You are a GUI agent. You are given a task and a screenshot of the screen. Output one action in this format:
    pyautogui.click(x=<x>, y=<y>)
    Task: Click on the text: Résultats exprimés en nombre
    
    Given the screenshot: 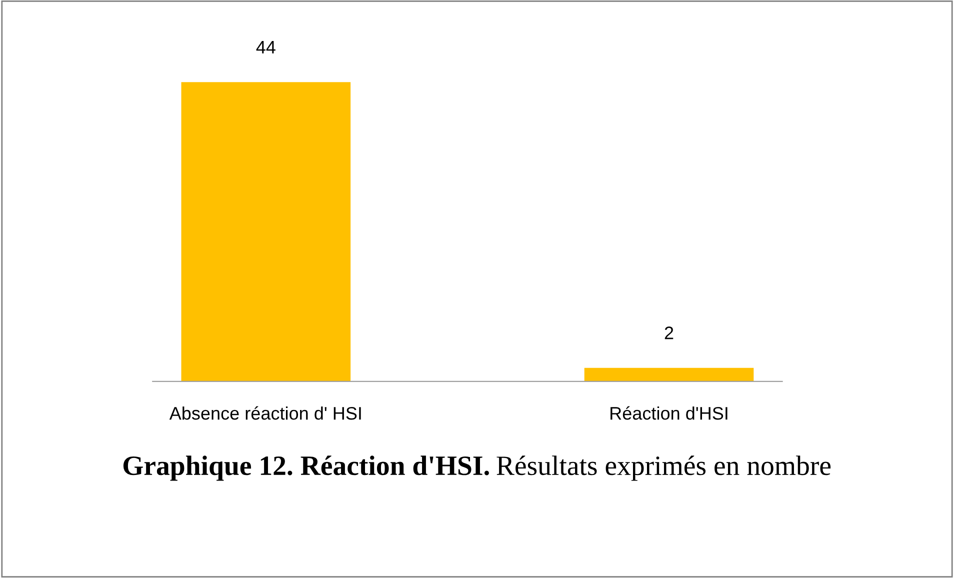 What is the action you would take?
    pyautogui.click(x=663, y=468)
    